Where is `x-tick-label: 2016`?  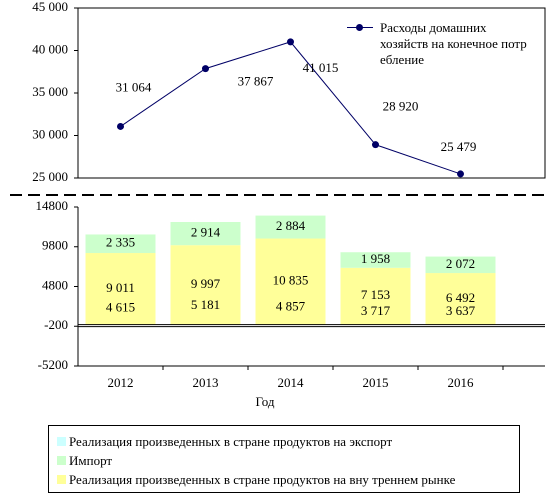 x-tick-label: 2016 is located at coordinates (461, 382).